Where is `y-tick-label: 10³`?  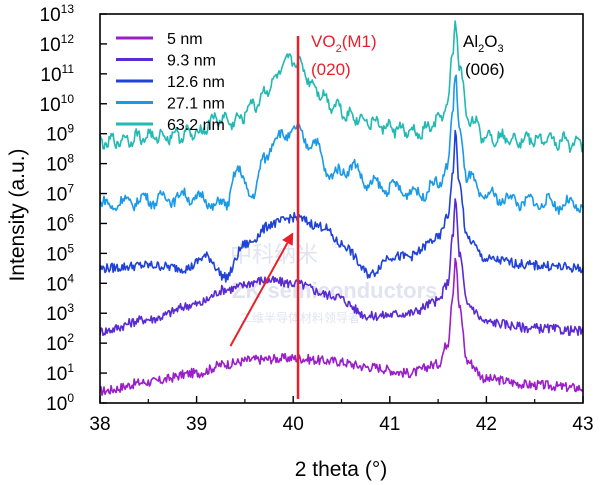
y-tick-label: 10³ is located at coordinates (60, 313).